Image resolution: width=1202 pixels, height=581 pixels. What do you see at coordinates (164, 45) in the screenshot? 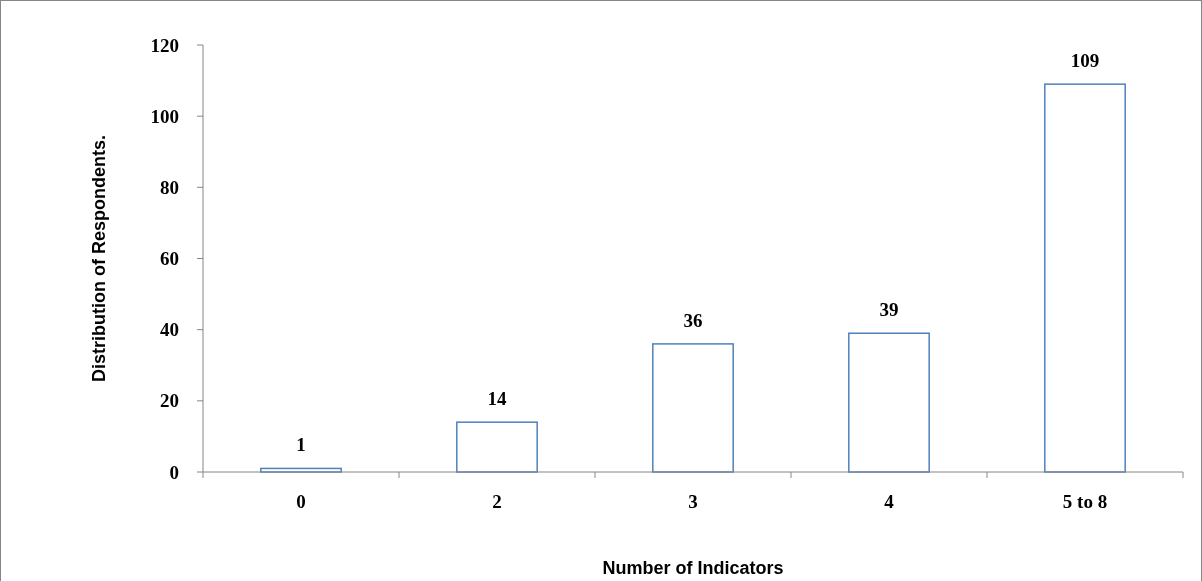
I see `y-tick-label: 120` at bounding box center [164, 45].